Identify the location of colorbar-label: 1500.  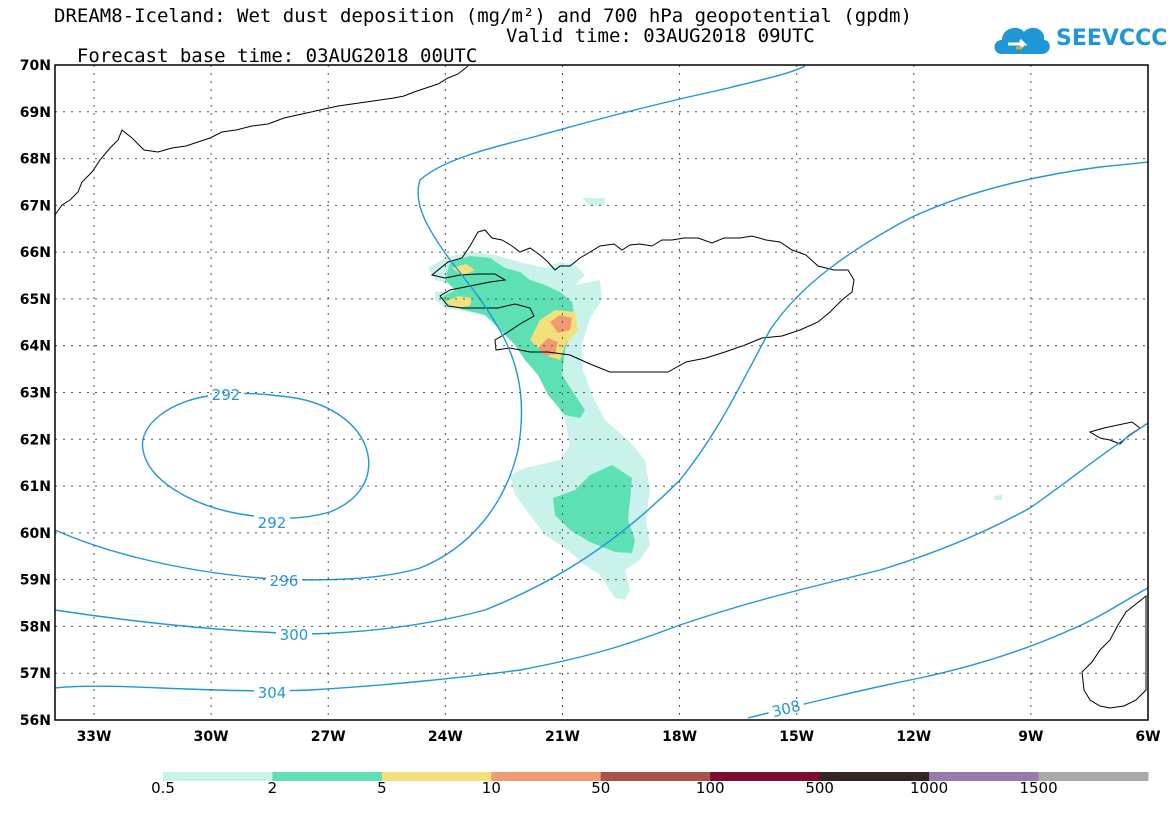
(1038, 788).